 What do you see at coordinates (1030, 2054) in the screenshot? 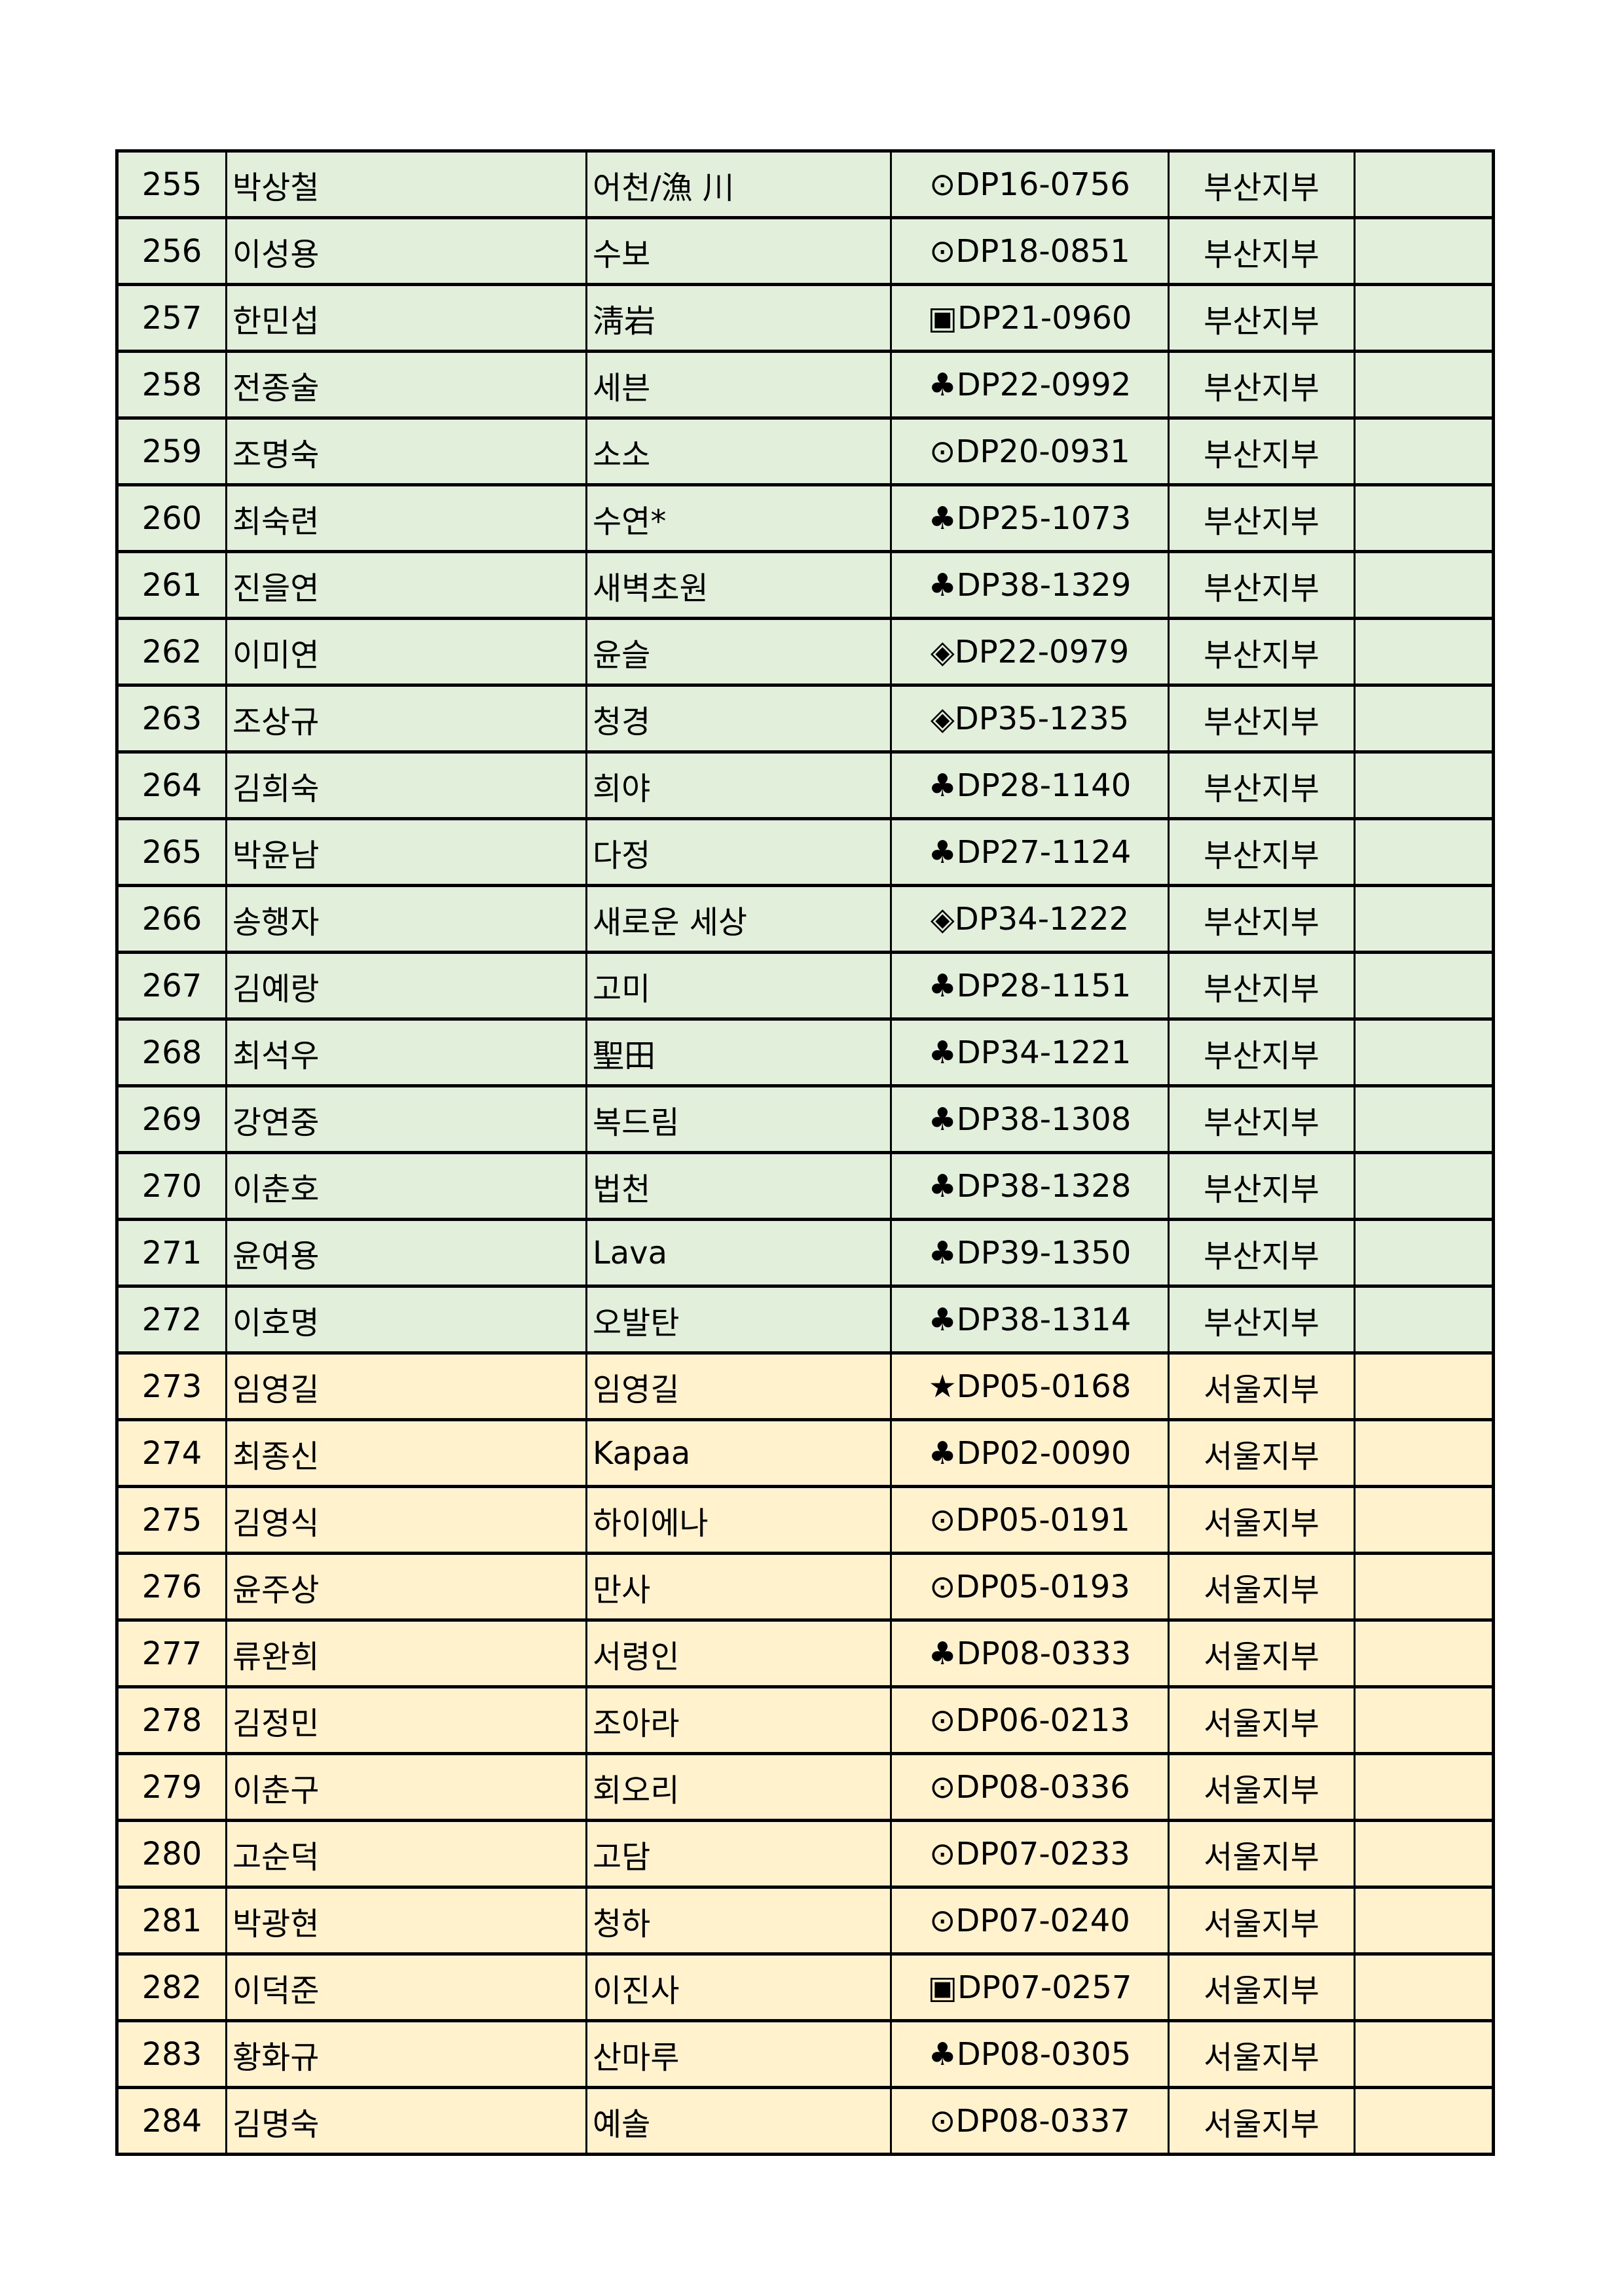
I see `code-cell: ♣DP08-0305` at bounding box center [1030, 2054].